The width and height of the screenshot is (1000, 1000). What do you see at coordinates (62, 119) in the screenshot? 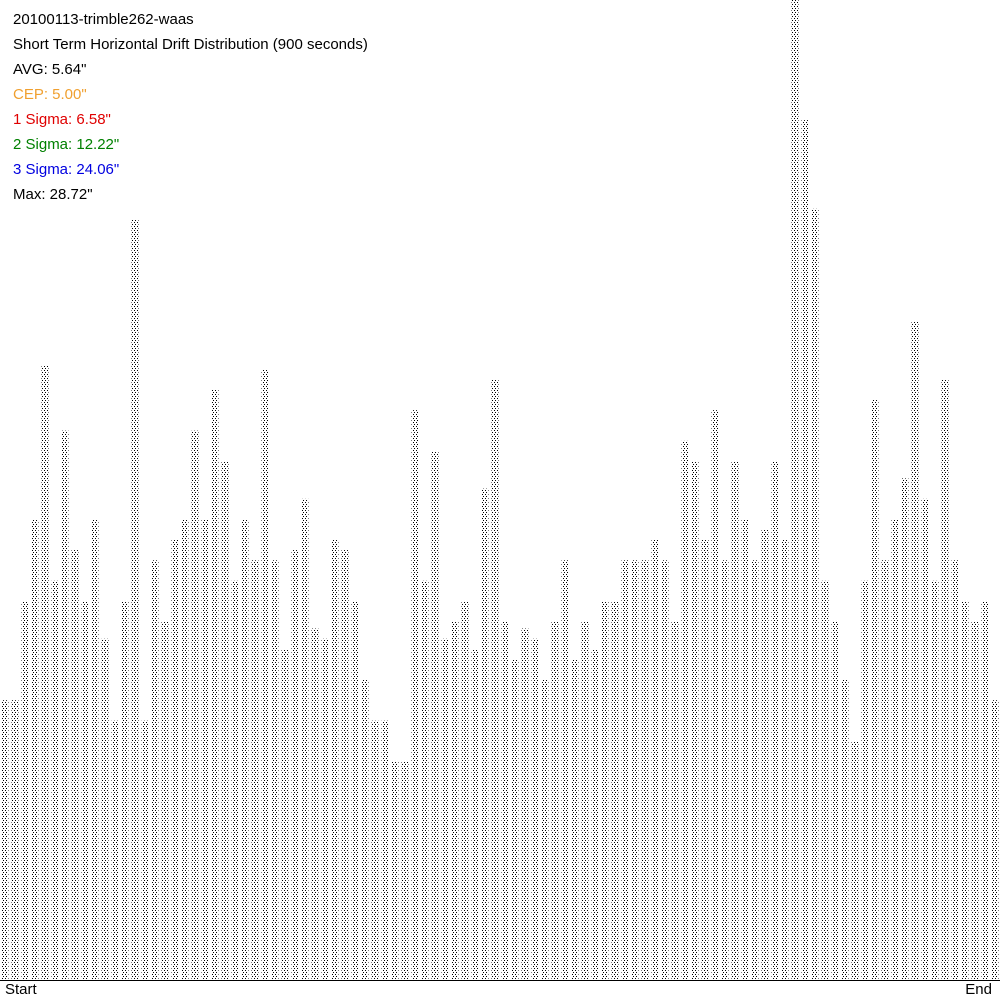
I see `stat-label: 1 Sigma: 6.58"` at bounding box center [62, 119].